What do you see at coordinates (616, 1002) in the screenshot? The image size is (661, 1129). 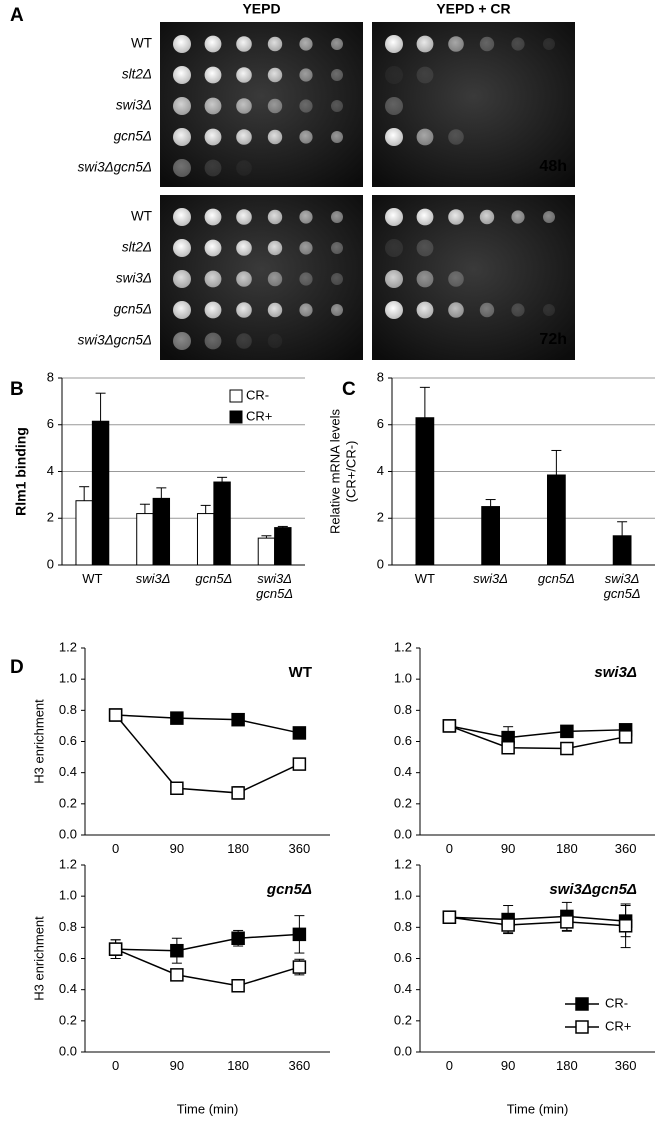 I see `legend-label: CR-` at bounding box center [616, 1002].